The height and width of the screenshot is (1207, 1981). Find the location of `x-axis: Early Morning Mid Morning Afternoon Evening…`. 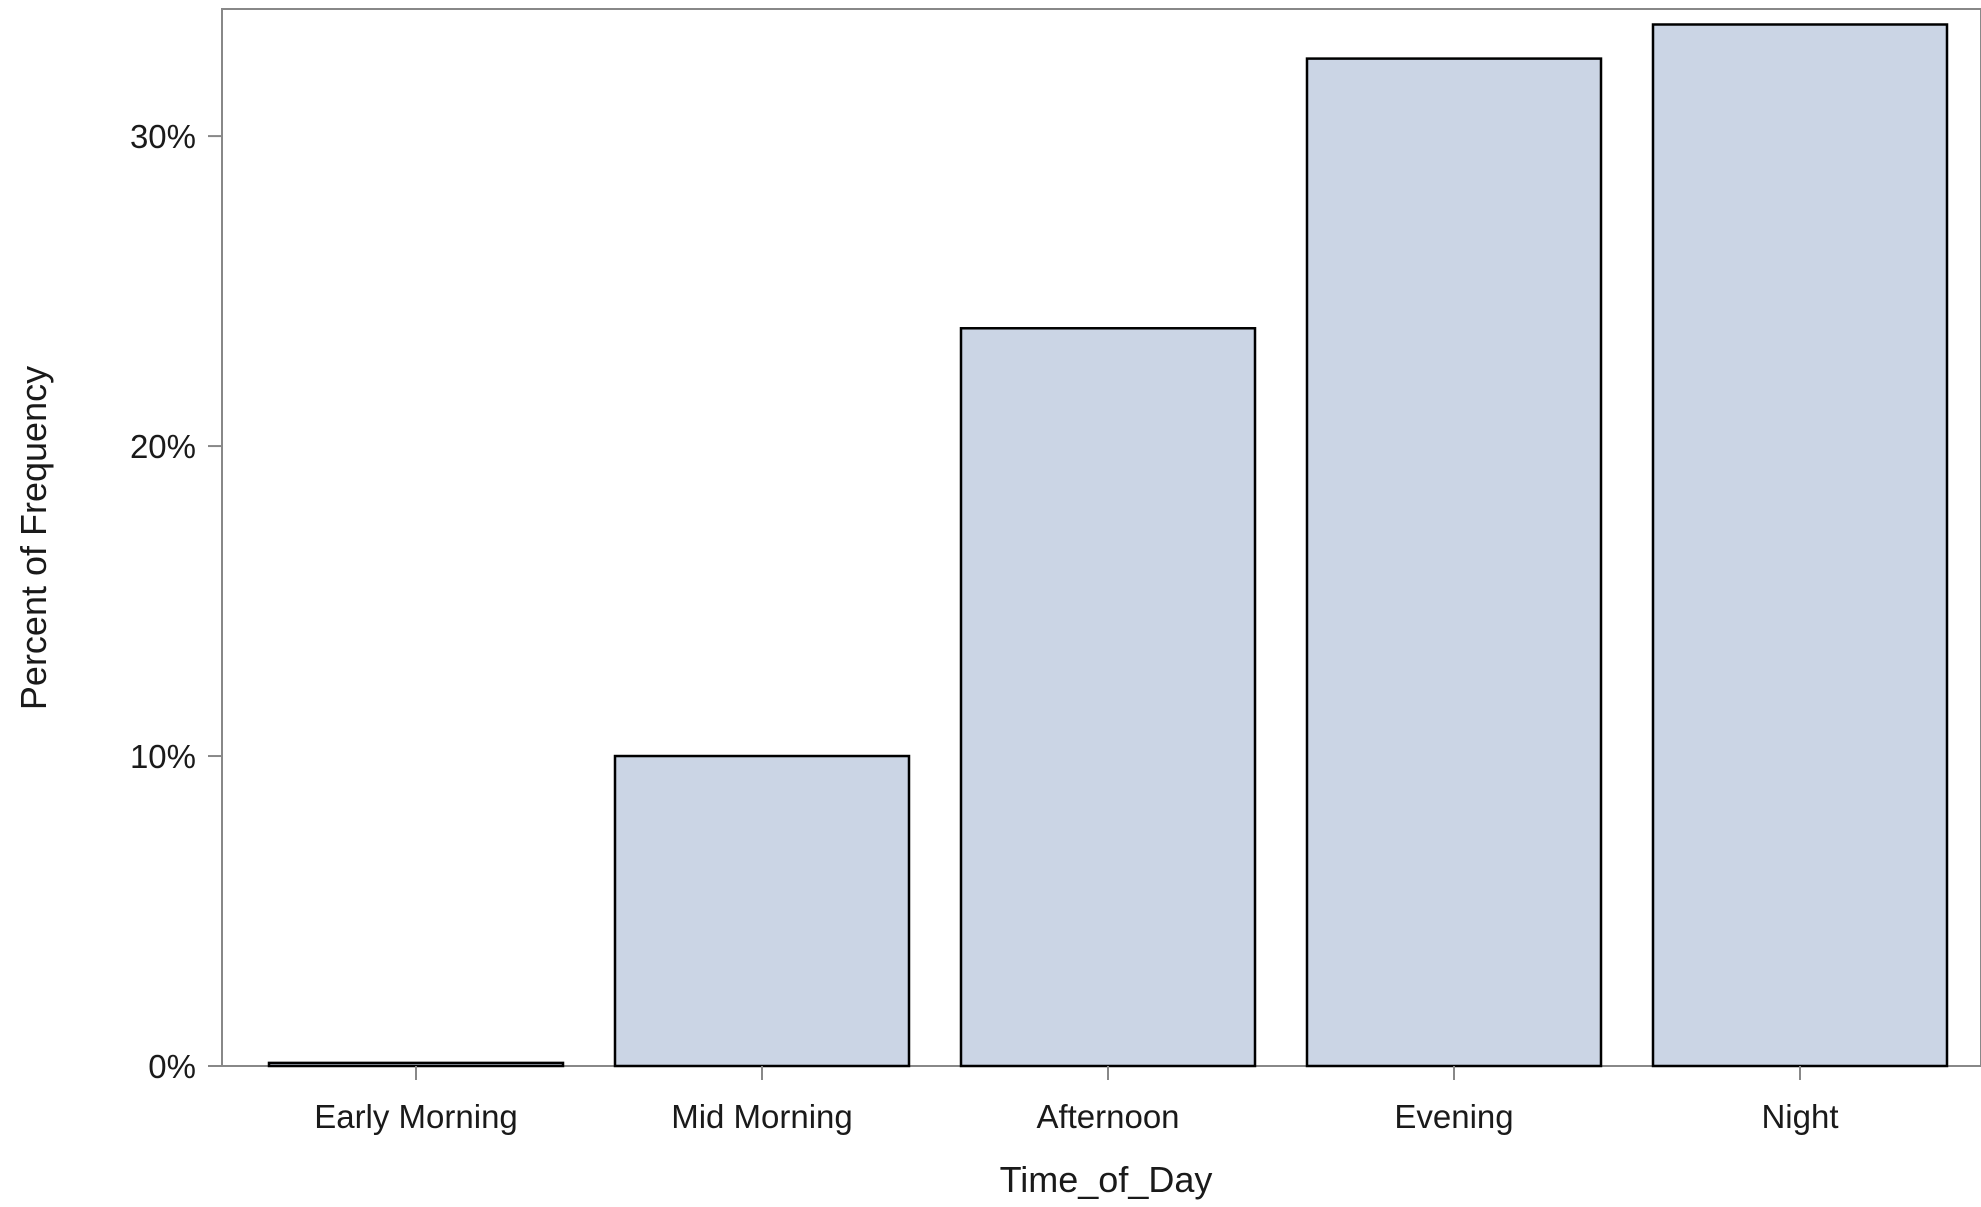

x-axis: Early Morning Mid Morning Afternoon Evening… is located at coordinates (1076, 1100).